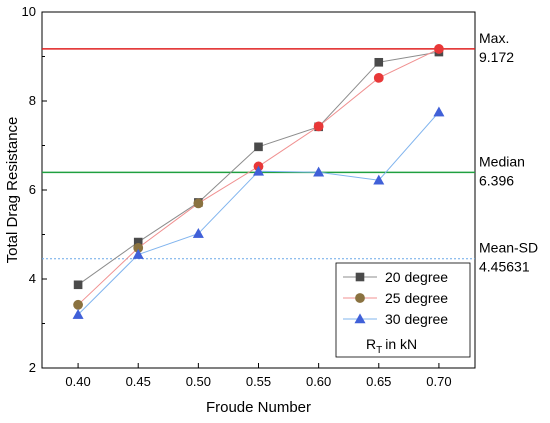 This screenshot has width=550, height=423. Describe the element at coordinates (32, 278) in the screenshot. I see `y-tick-label: 4` at that location.